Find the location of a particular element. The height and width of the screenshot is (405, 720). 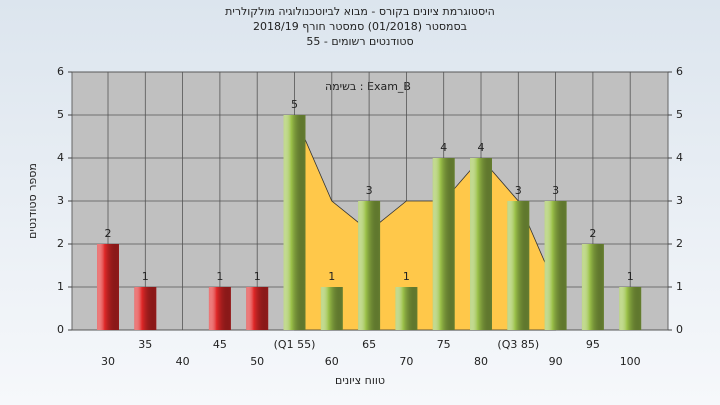

x-tick-label: 70 is located at coordinates (406, 361).